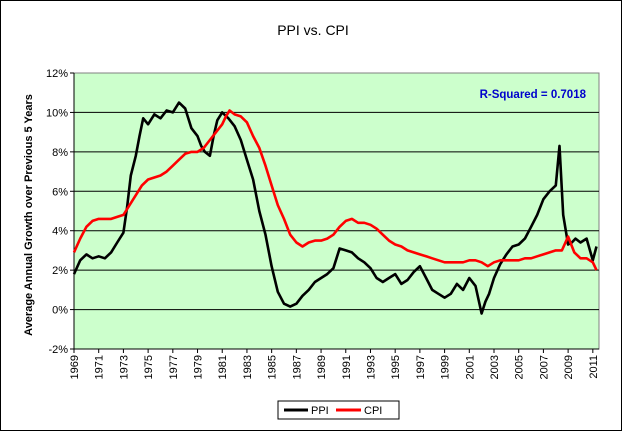  Describe the element at coordinates (495, 367) in the screenshot. I see `x-tick-label: 2003` at that location.